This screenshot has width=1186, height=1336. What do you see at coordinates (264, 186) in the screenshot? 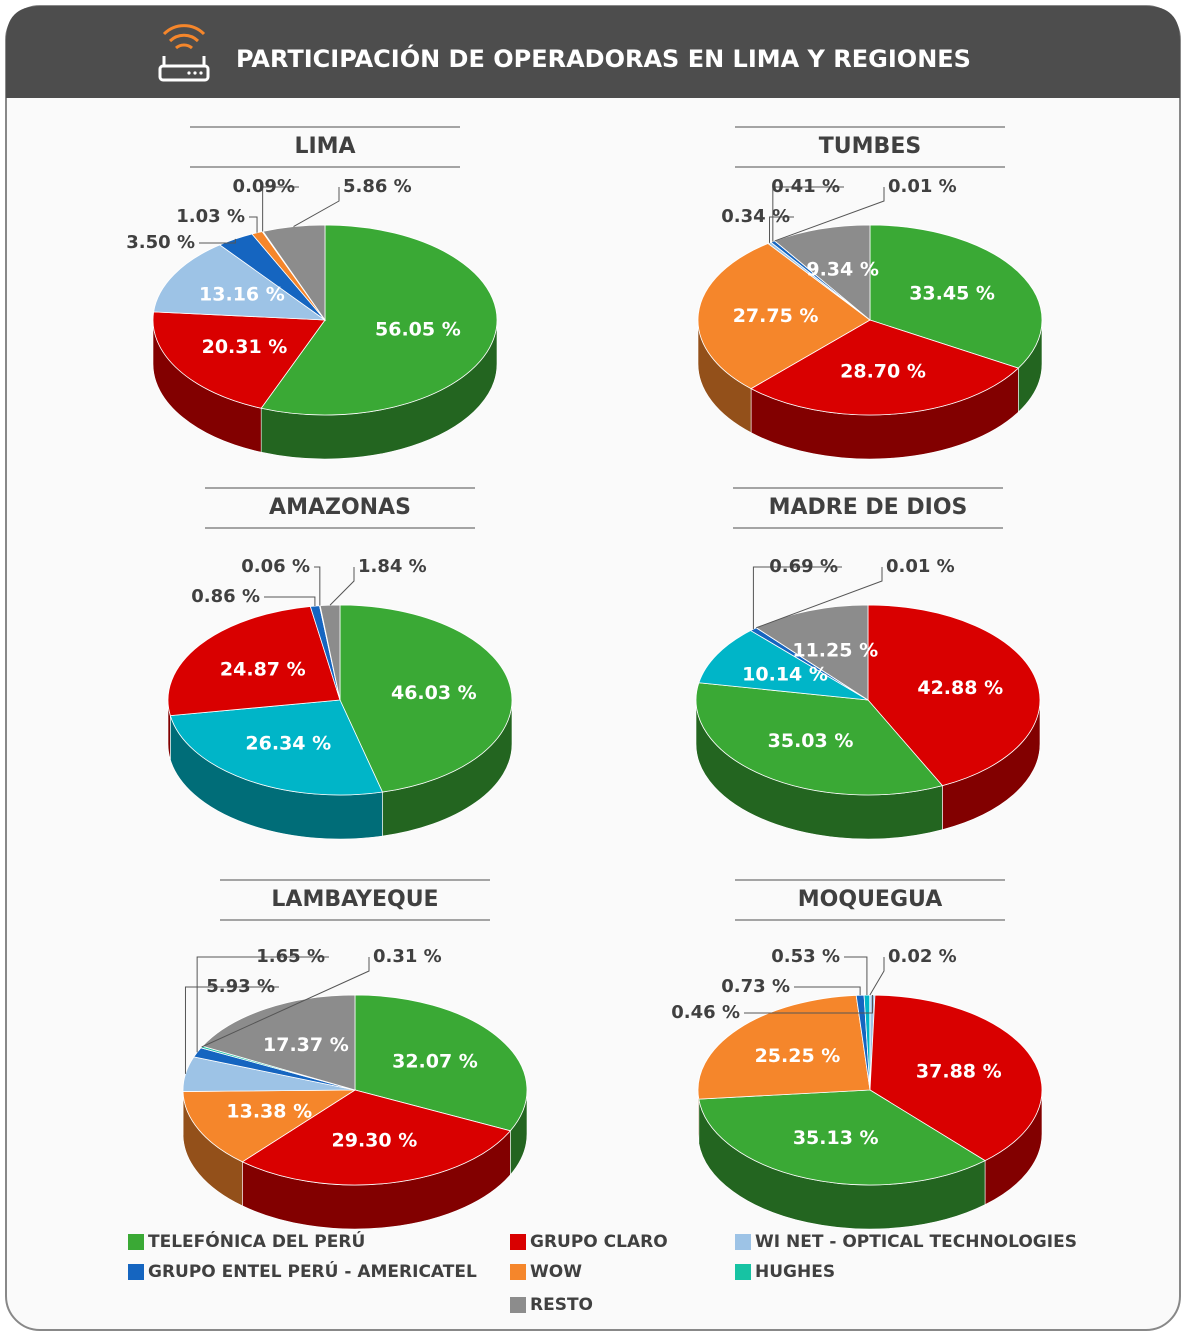
I see `value-label: 0.09%` at bounding box center [264, 186].